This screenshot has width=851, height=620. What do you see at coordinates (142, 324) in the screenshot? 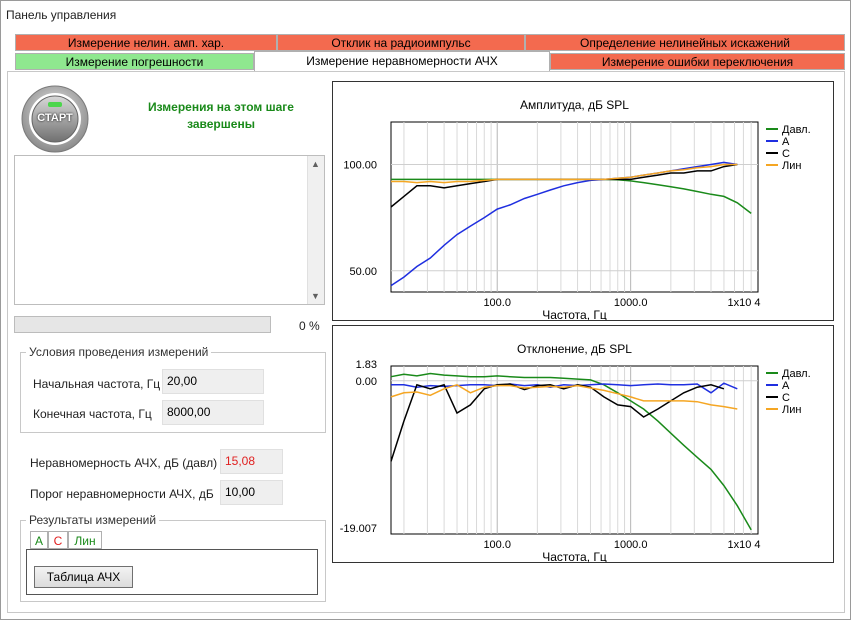
I see `progress-bar` at bounding box center [142, 324].